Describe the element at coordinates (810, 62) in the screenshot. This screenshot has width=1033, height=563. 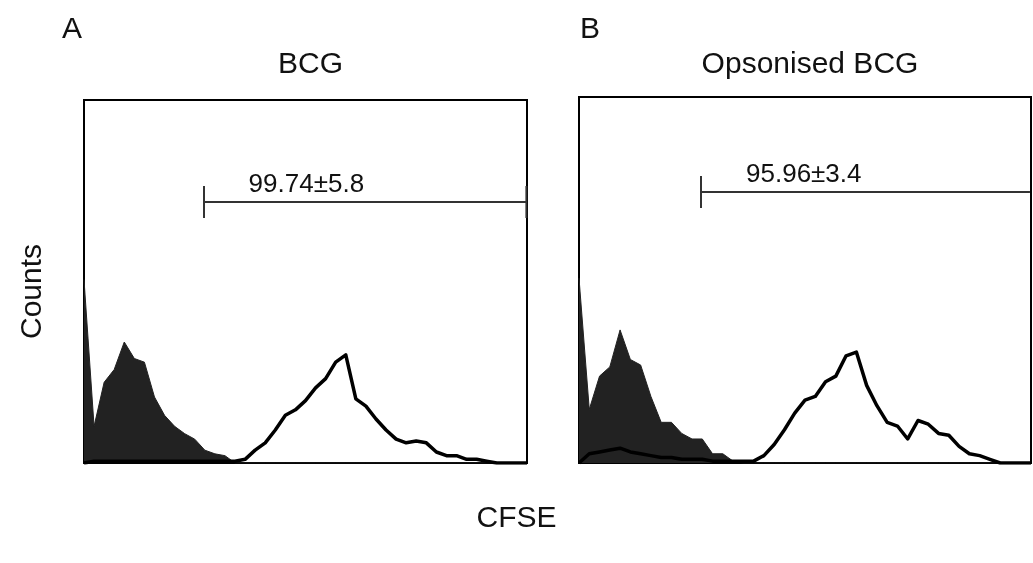
I see `chart-title: Opsonised BCG` at that location.